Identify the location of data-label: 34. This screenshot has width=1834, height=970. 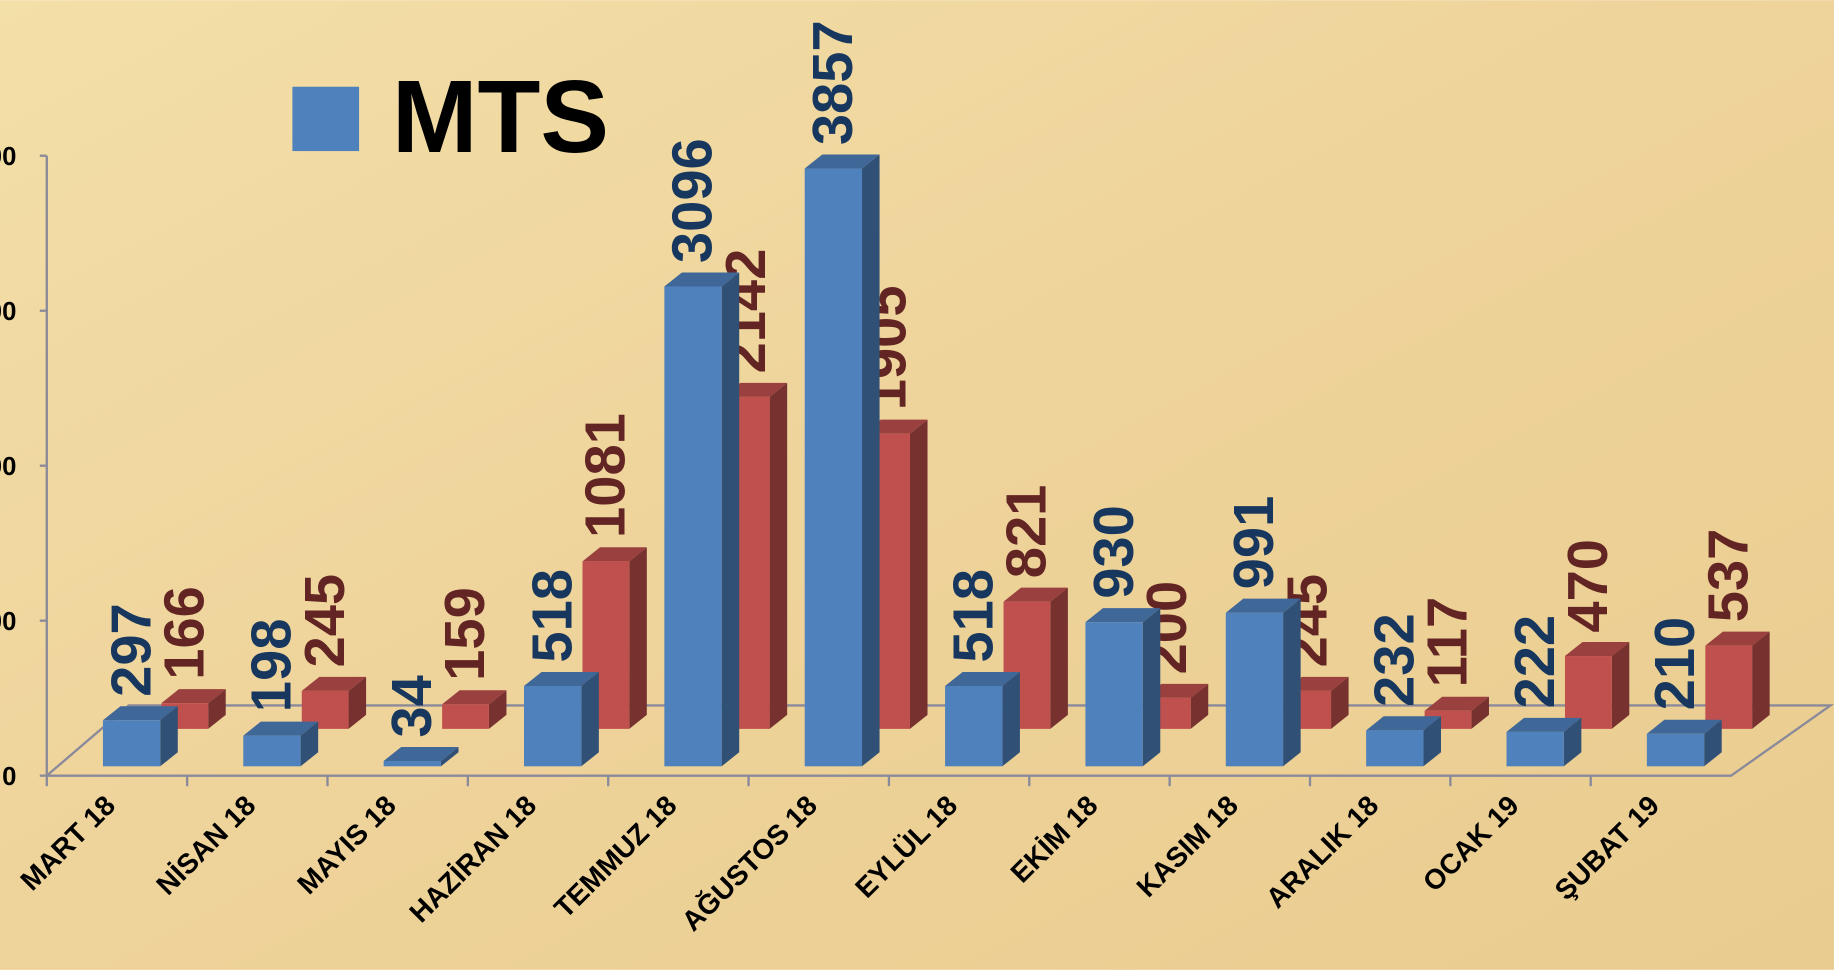
(411, 706).